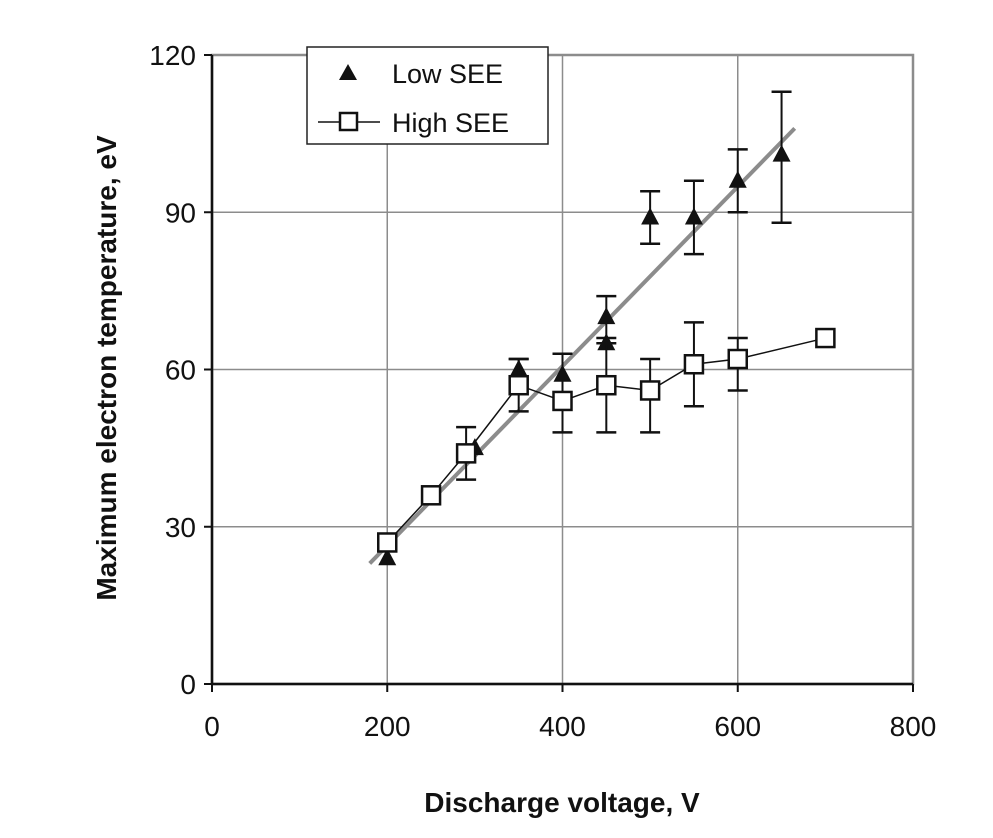  What do you see at coordinates (188, 684) in the screenshot?
I see `y-tick-label: 0` at bounding box center [188, 684].